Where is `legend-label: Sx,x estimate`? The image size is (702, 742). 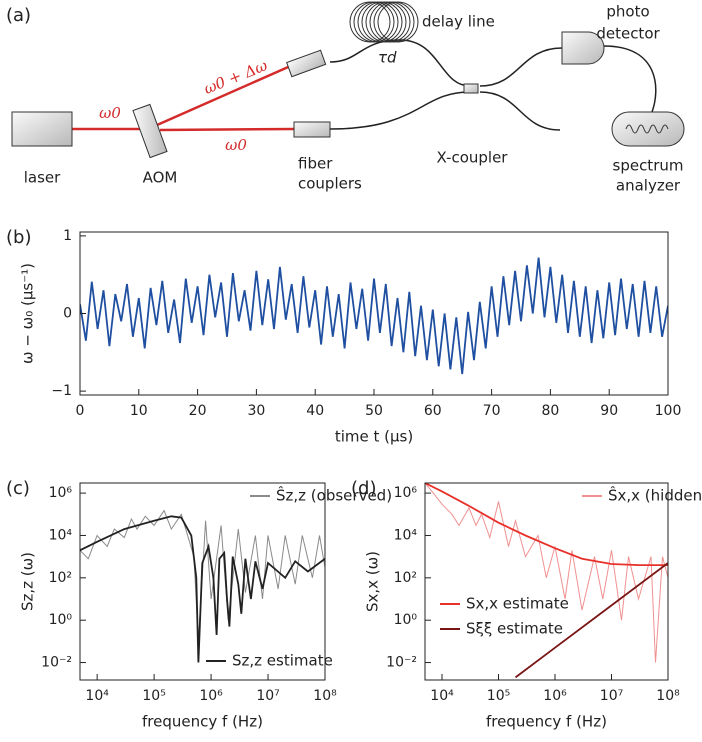
legend-label: Sx,x estimate is located at coordinates (517, 604).